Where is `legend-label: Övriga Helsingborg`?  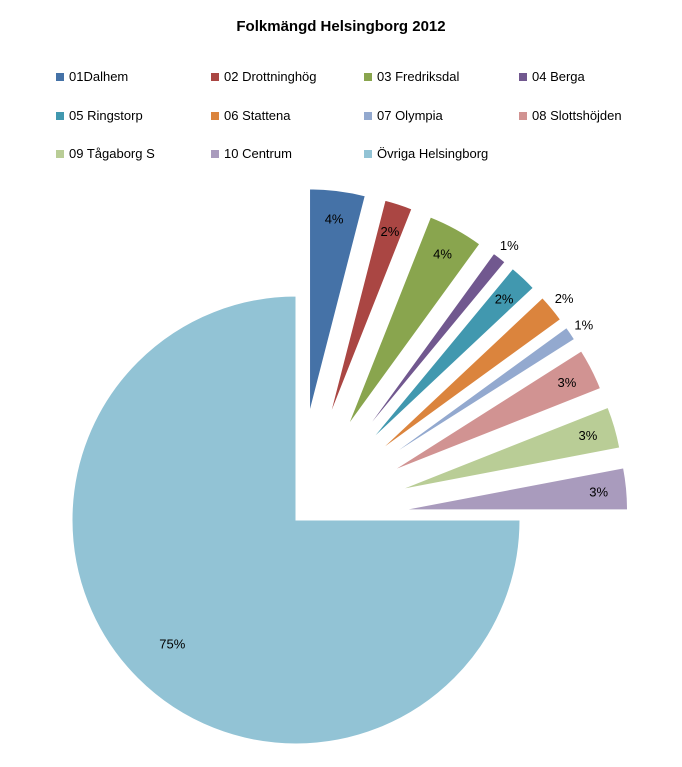
legend-label: Övriga Helsingborg is located at coordinates (433, 153).